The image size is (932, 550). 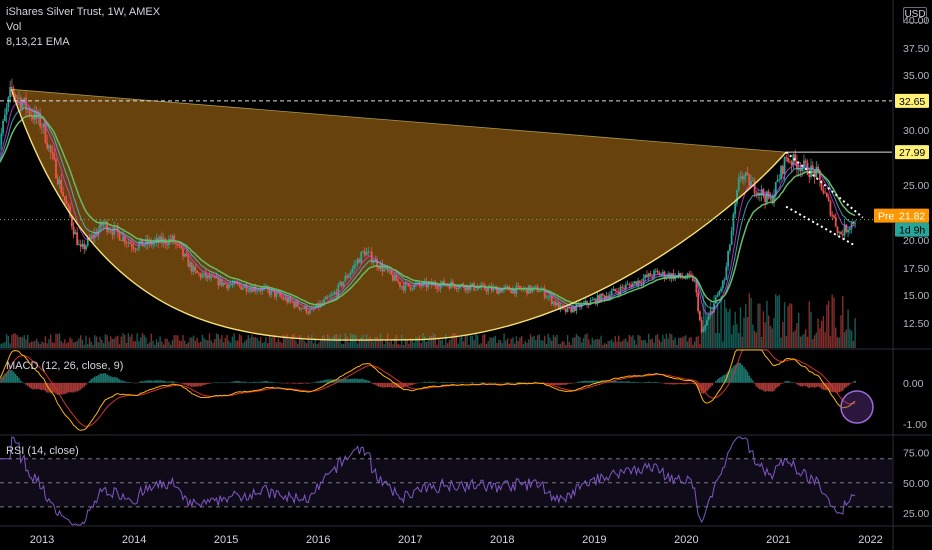 What do you see at coordinates (915, 15) in the screenshot?
I see `currency-badge: USD` at bounding box center [915, 15].